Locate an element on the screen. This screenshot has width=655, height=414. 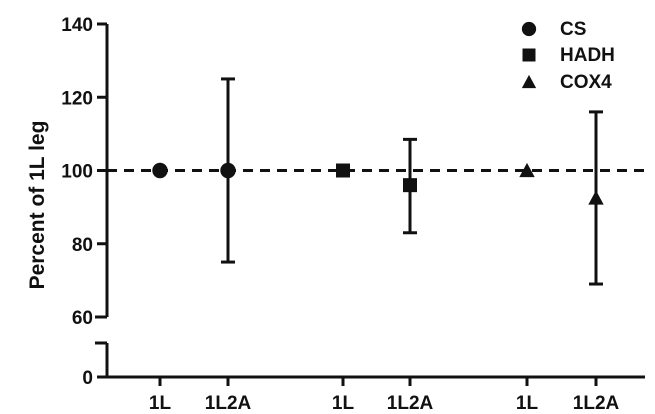
y-tick-label: 60 is located at coordinates (82, 318).